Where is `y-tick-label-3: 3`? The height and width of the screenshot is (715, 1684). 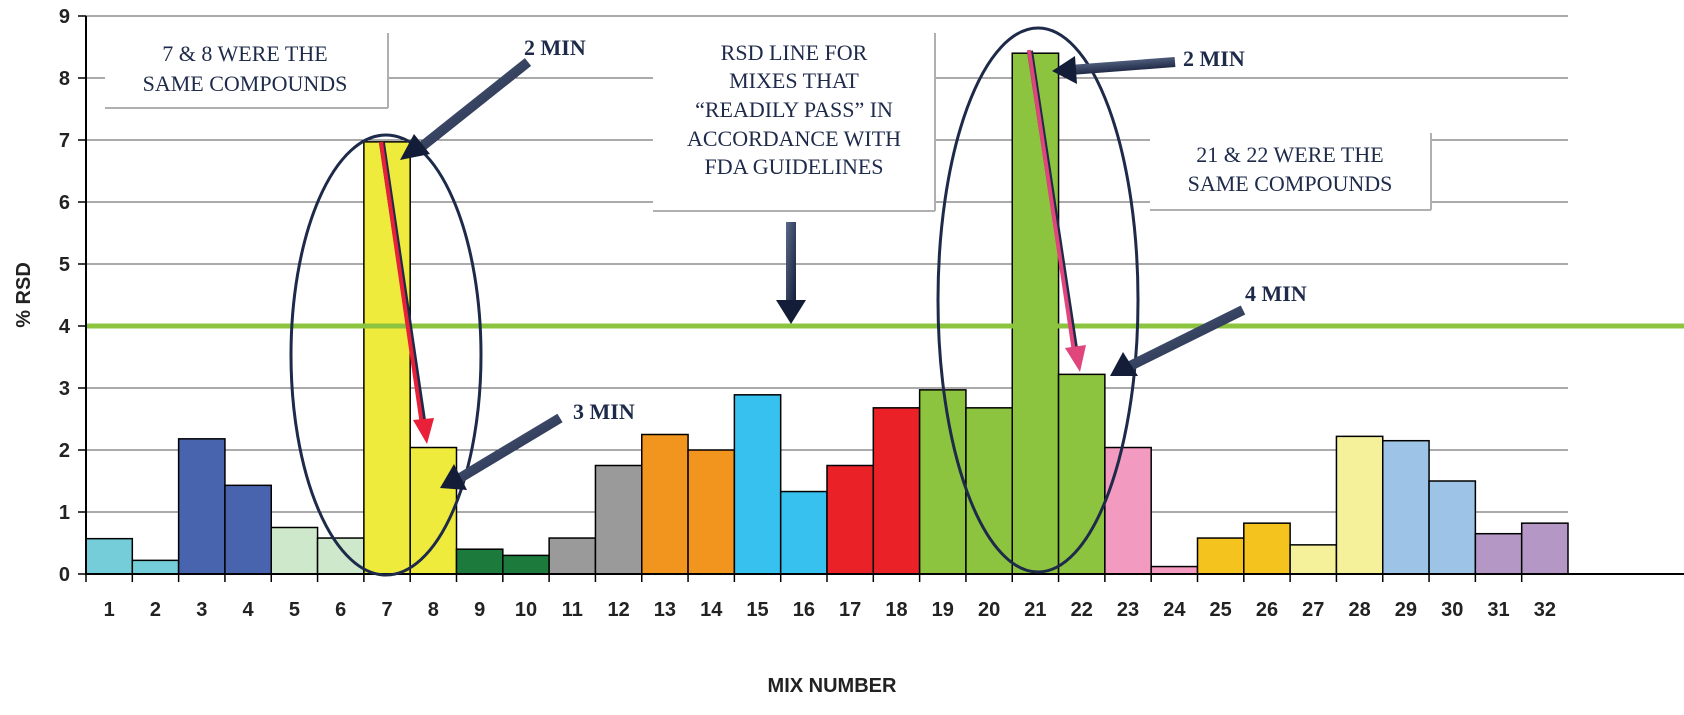
y-tick-label-3: 3 is located at coordinates (64, 389).